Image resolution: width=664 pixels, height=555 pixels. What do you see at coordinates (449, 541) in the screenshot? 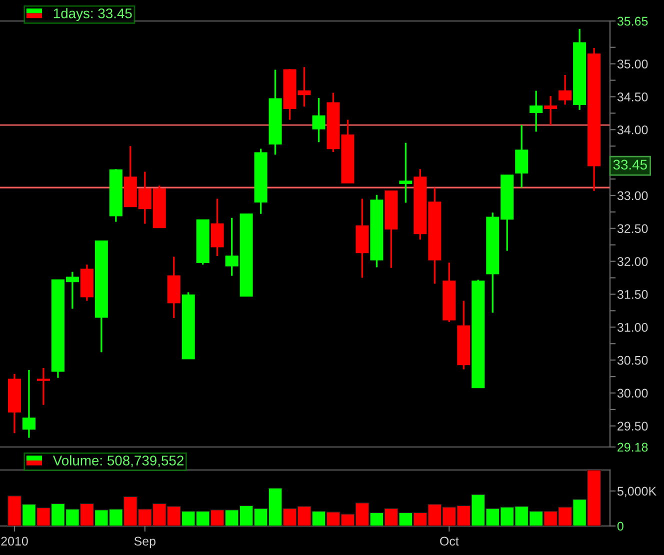
I see `x-tick-label: Oct` at bounding box center [449, 541].